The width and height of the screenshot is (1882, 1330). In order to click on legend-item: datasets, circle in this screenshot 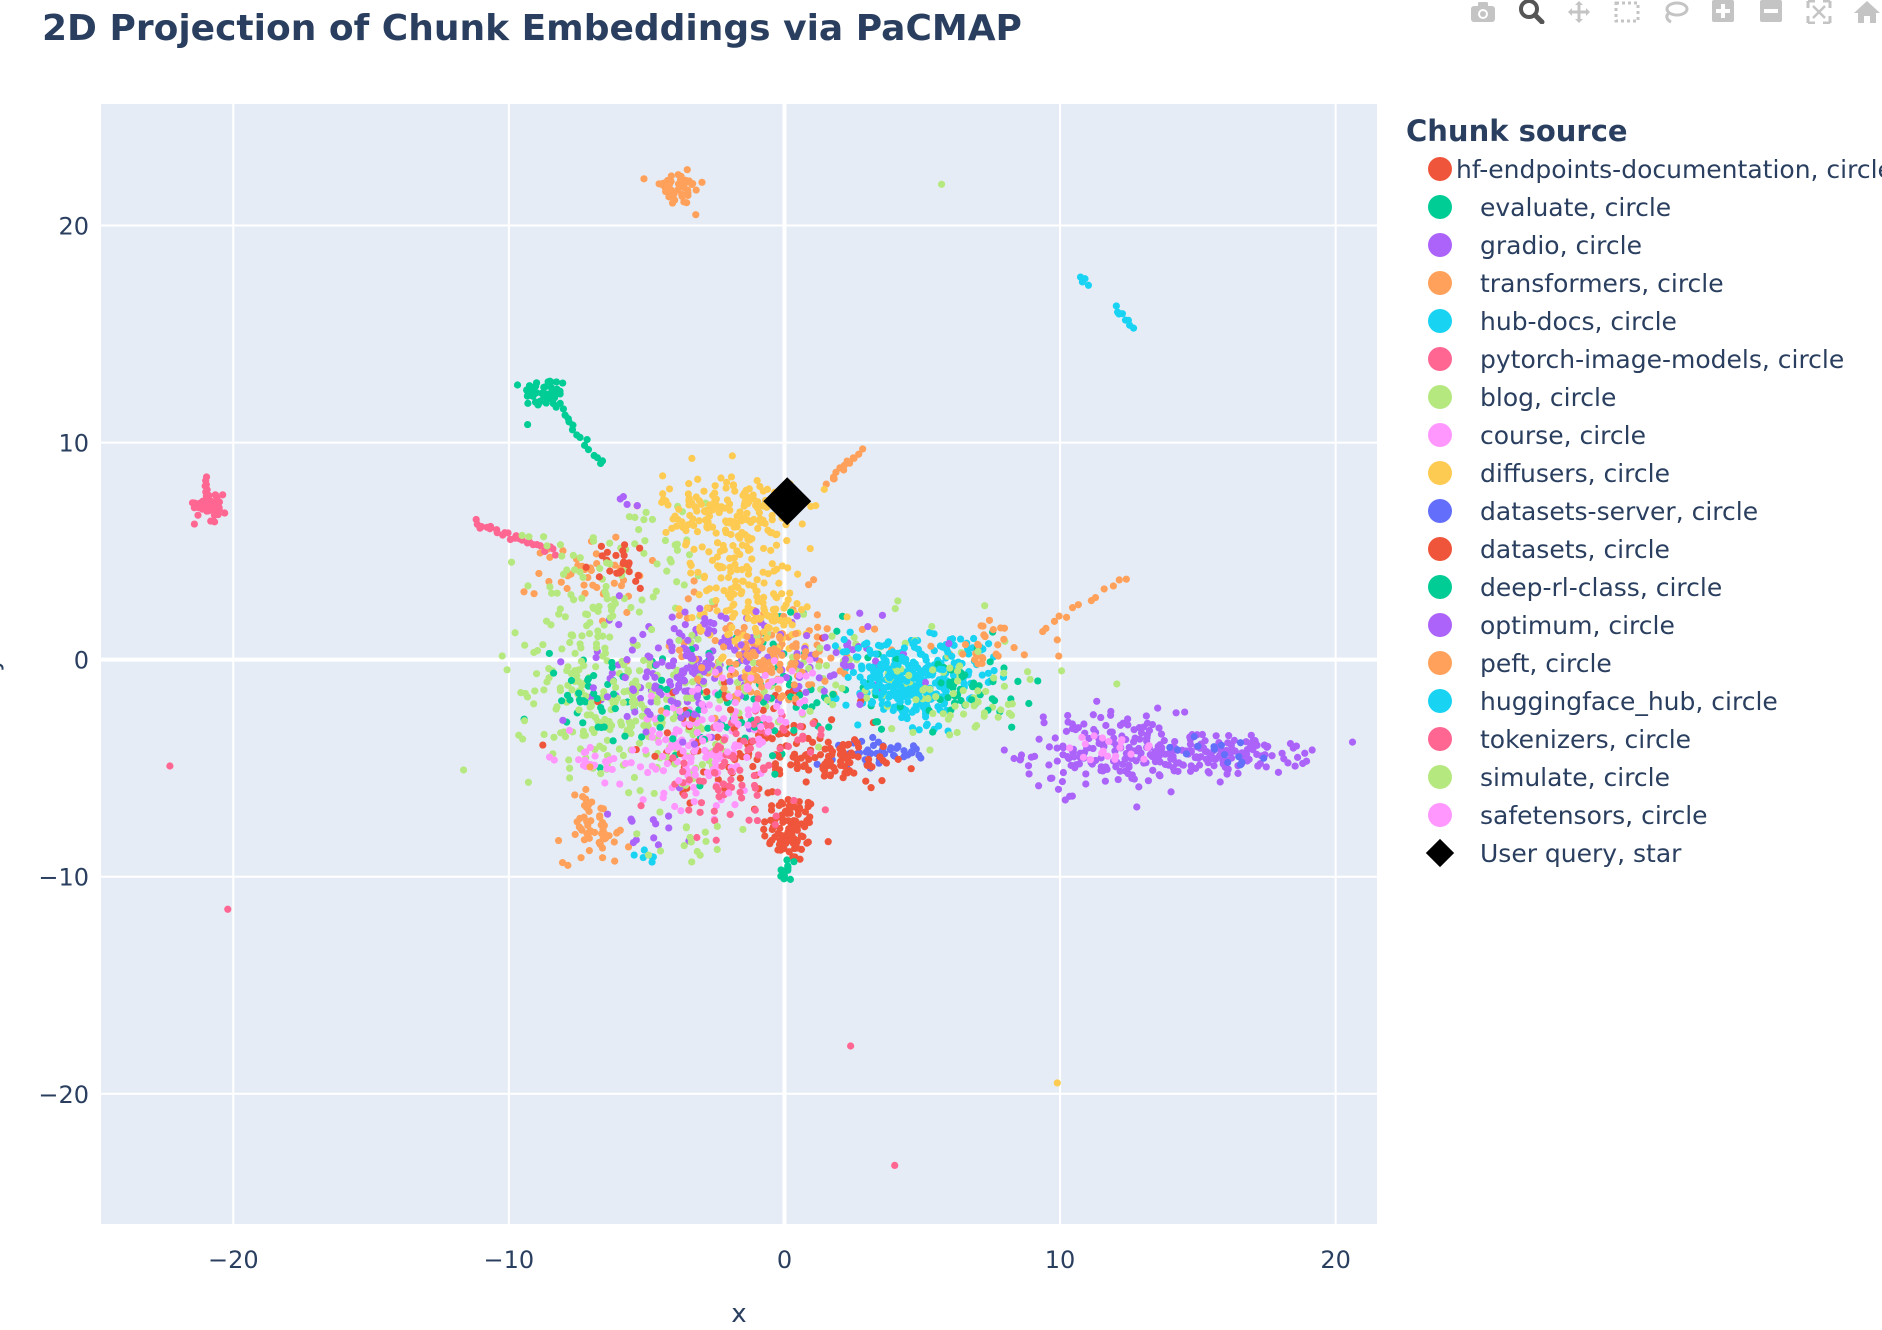, I will do `click(1644, 549)`.